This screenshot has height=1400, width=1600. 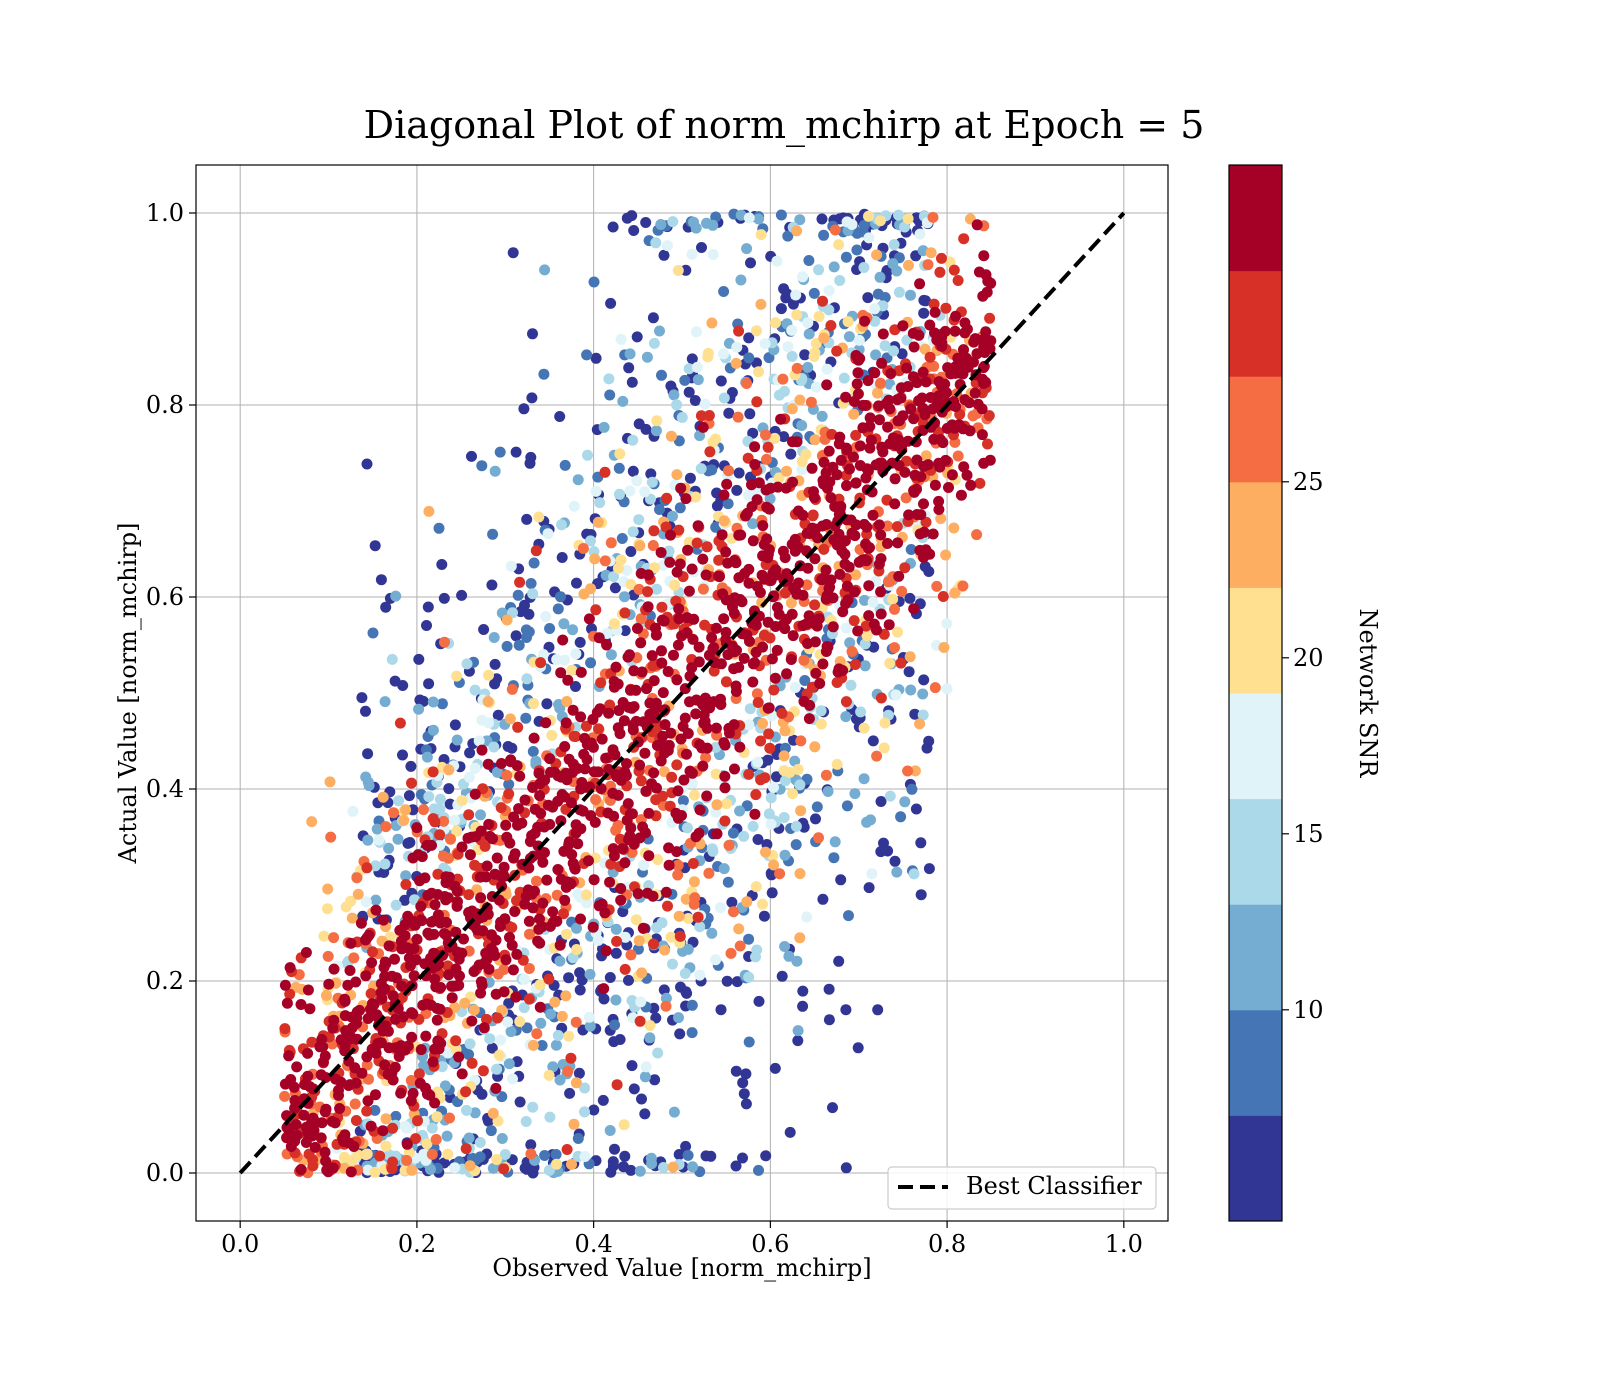 I want to click on y-tick-label: 1.0, so click(x=165, y=213).